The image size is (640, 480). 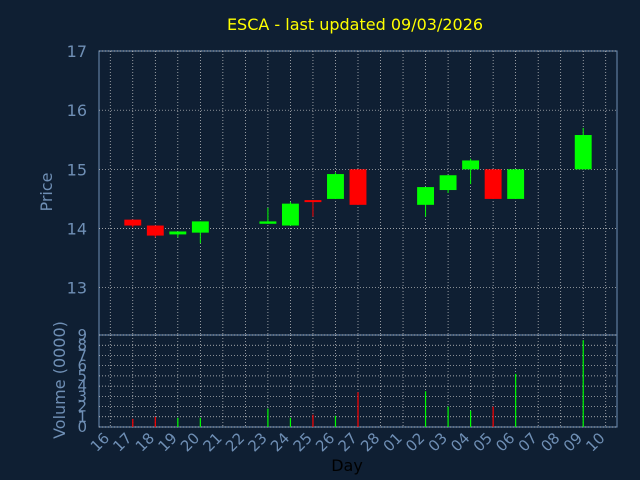 I want to click on volume-tick-label: 5, so click(x=82, y=376).